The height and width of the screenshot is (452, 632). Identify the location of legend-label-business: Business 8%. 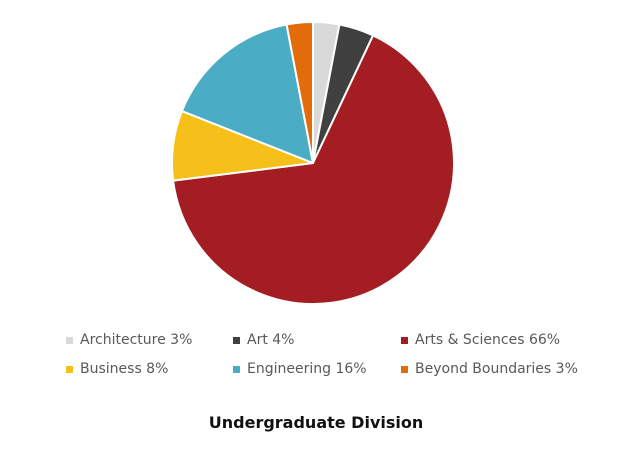
(124, 369).